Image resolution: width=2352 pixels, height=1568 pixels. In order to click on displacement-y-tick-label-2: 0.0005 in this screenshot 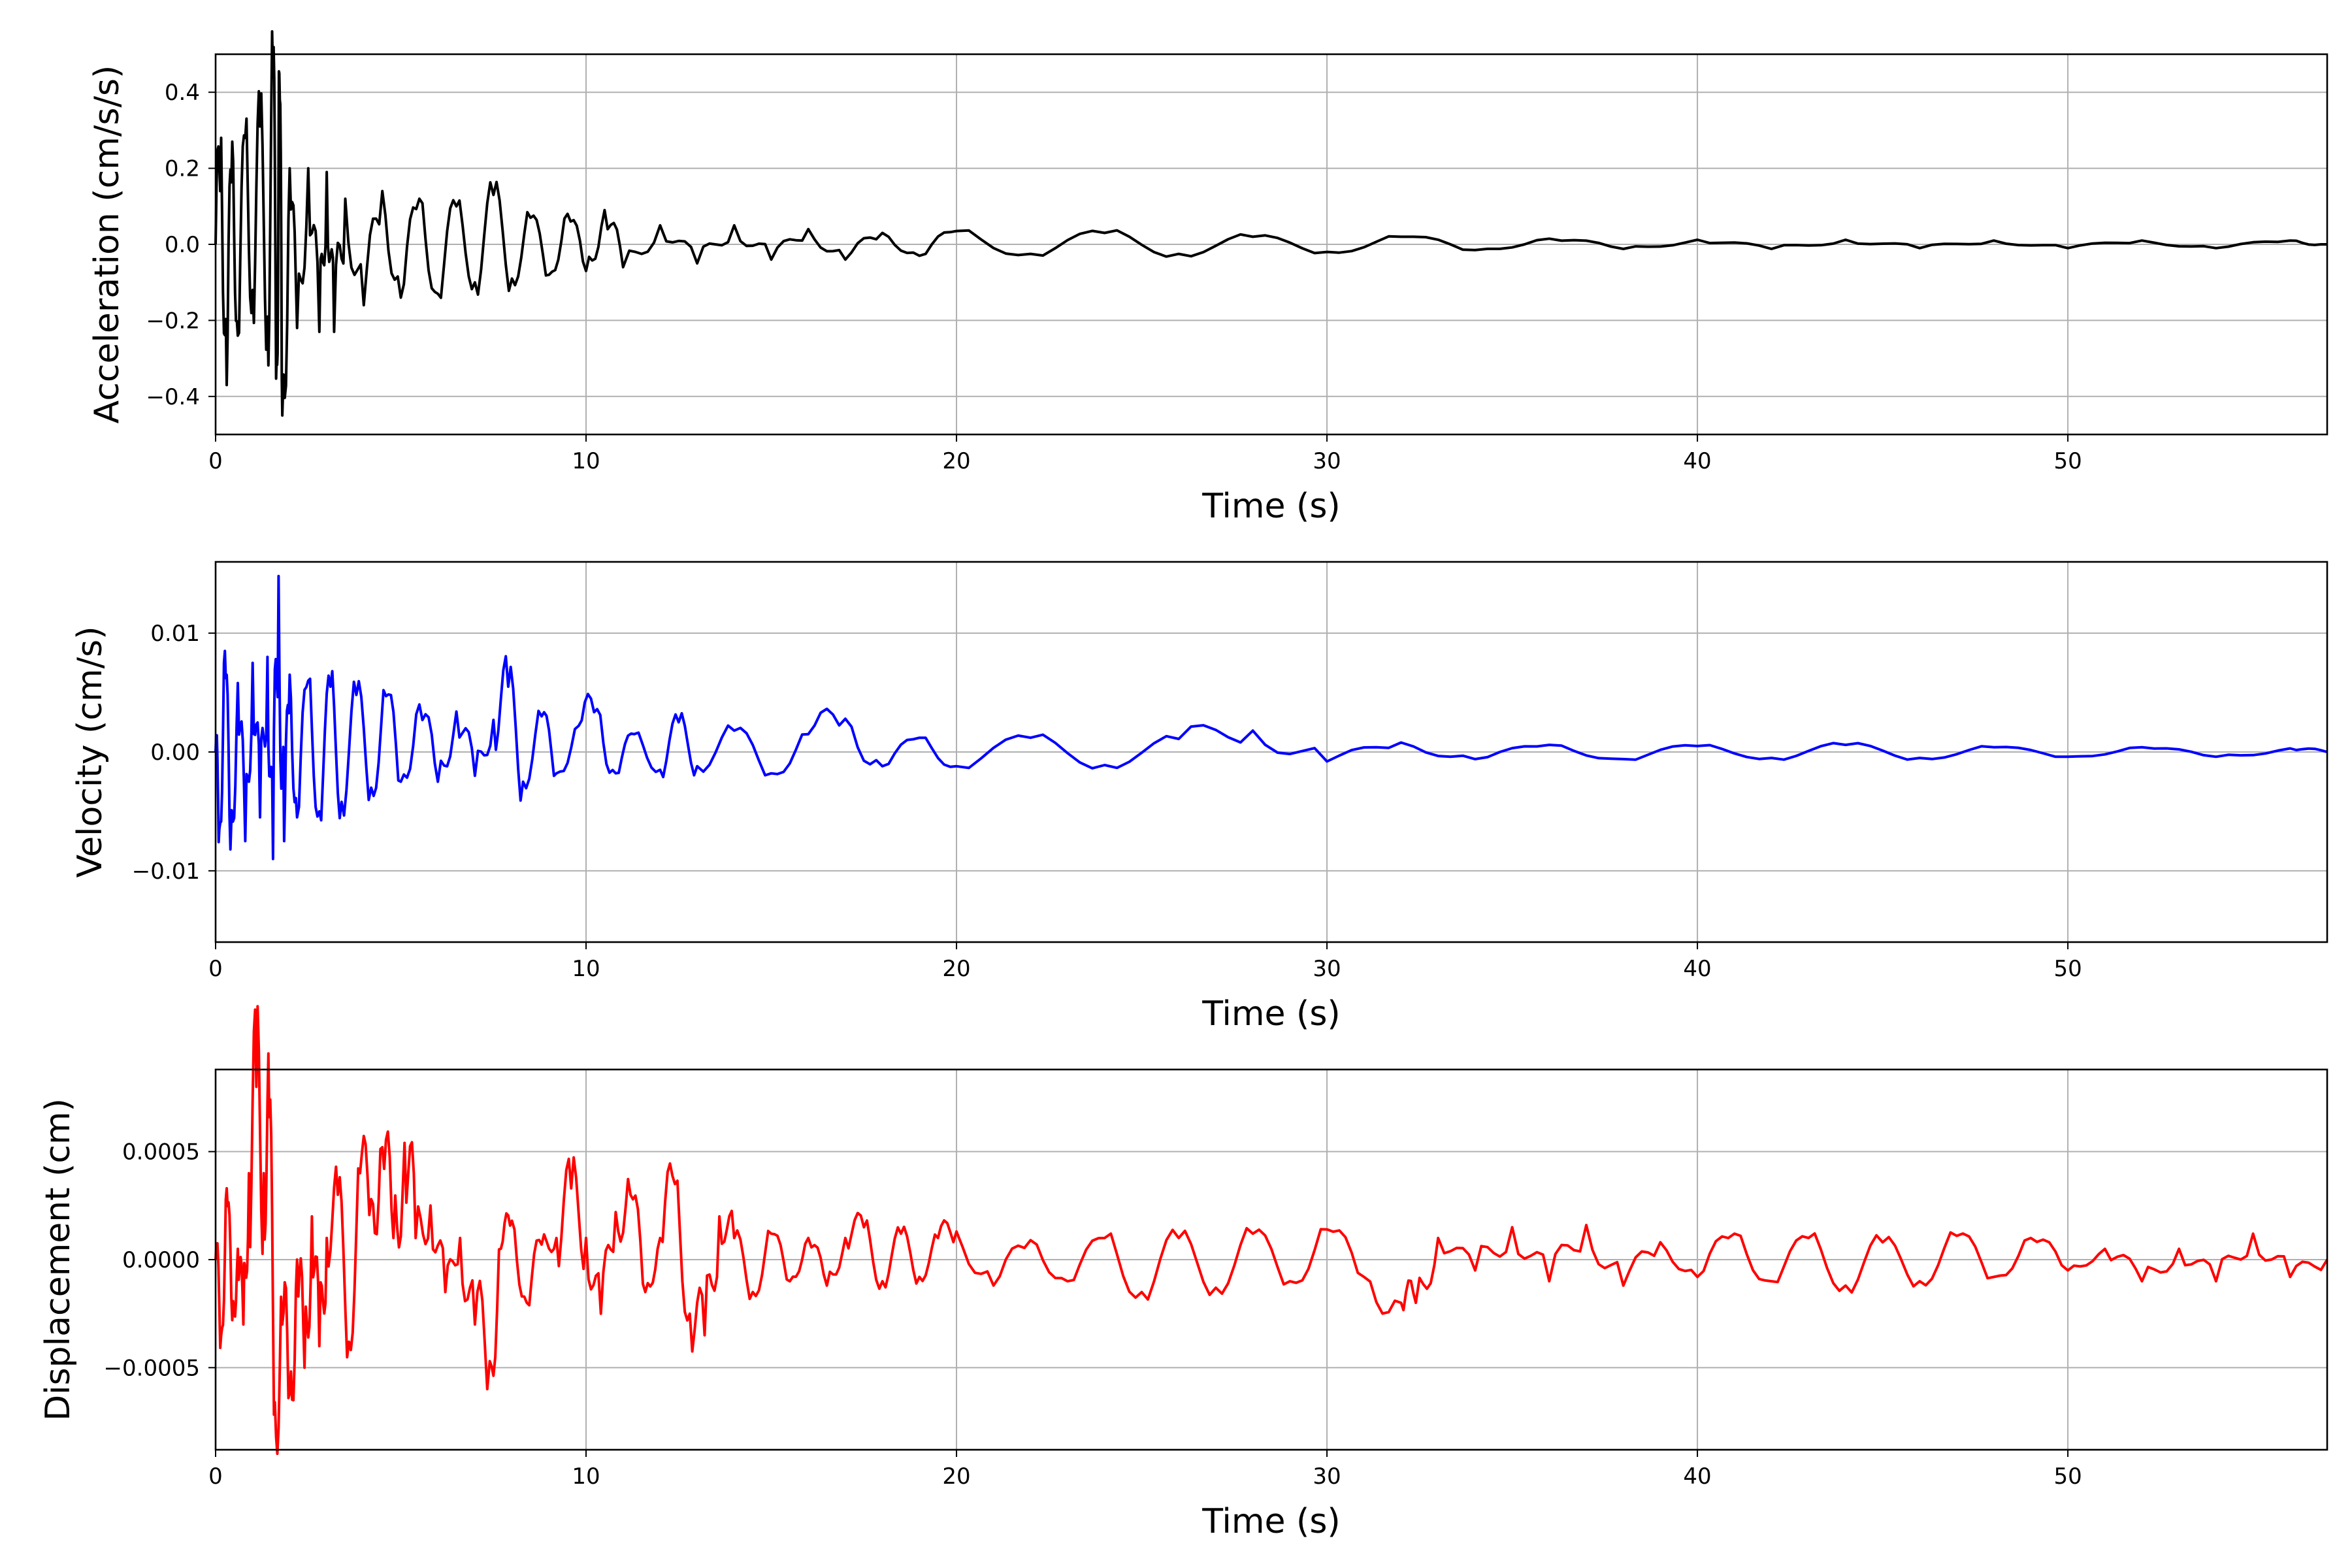, I will do `click(161, 1152)`.